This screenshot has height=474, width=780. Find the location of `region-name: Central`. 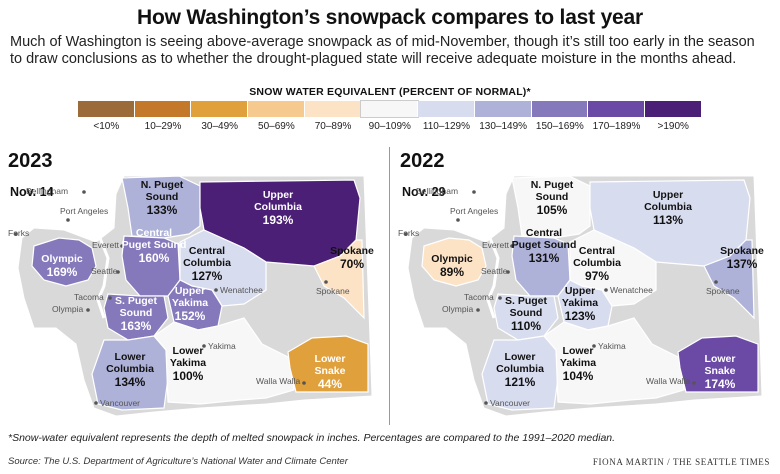

region-name: Central is located at coordinates (544, 233).